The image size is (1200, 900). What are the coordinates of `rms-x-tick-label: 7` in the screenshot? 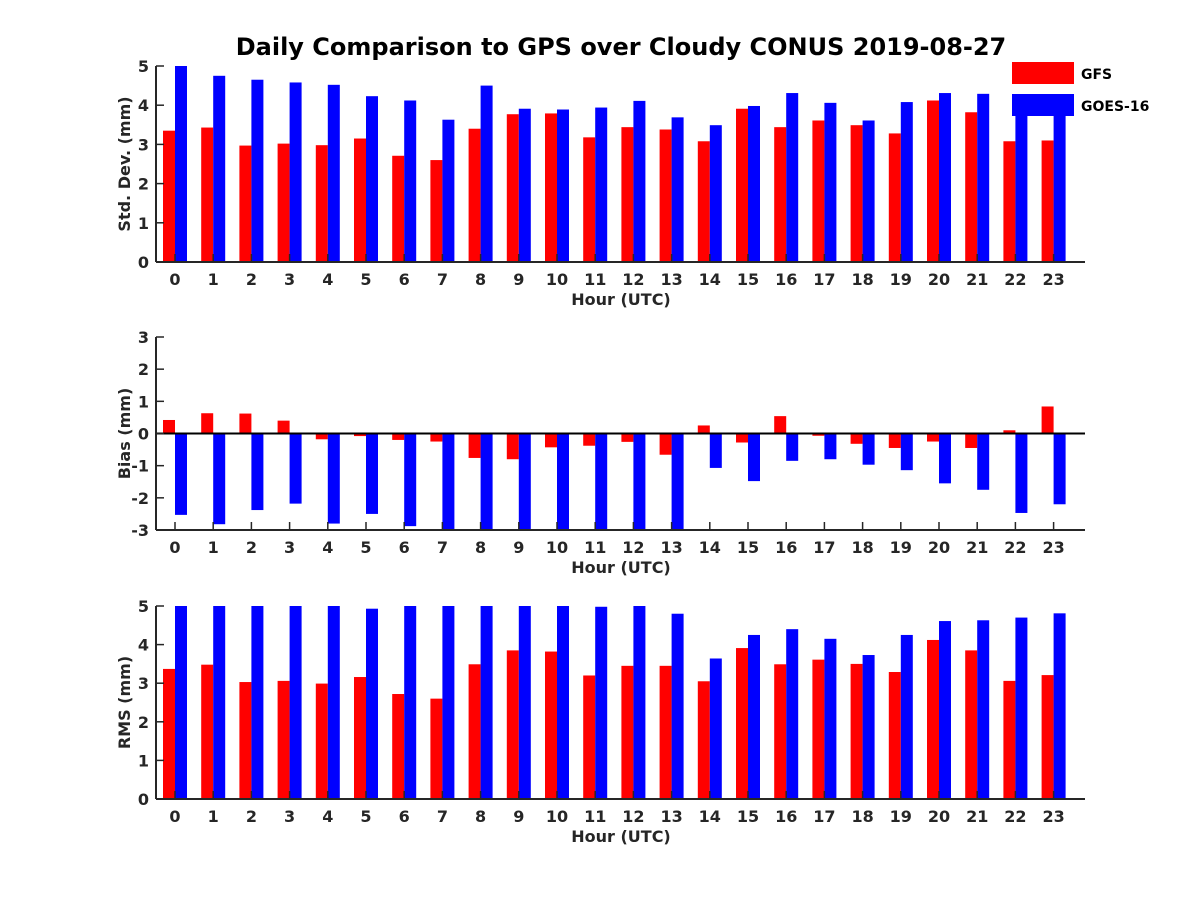 It's located at (442, 816).